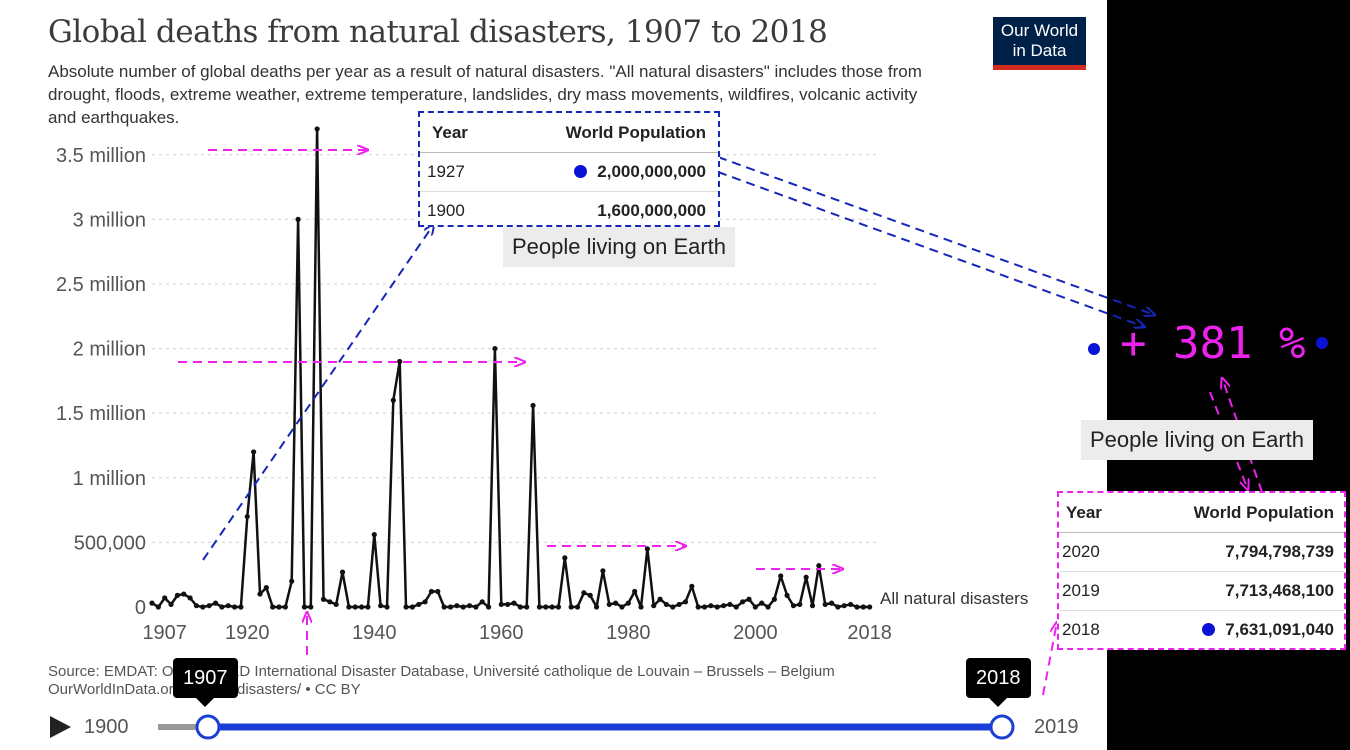 The width and height of the screenshot is (1350, 750). Describe the element at coordinates (1081, 551) in the screenshot. I see `row-year: 2020` at that location.